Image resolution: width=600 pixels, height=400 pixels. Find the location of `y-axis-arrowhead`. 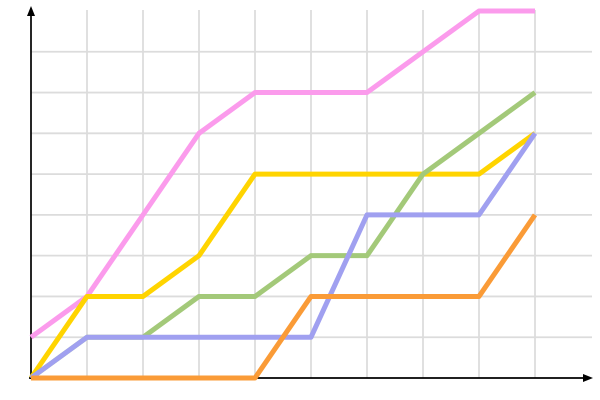

y-axis-arrowhead is located at coordinates (31, 11).